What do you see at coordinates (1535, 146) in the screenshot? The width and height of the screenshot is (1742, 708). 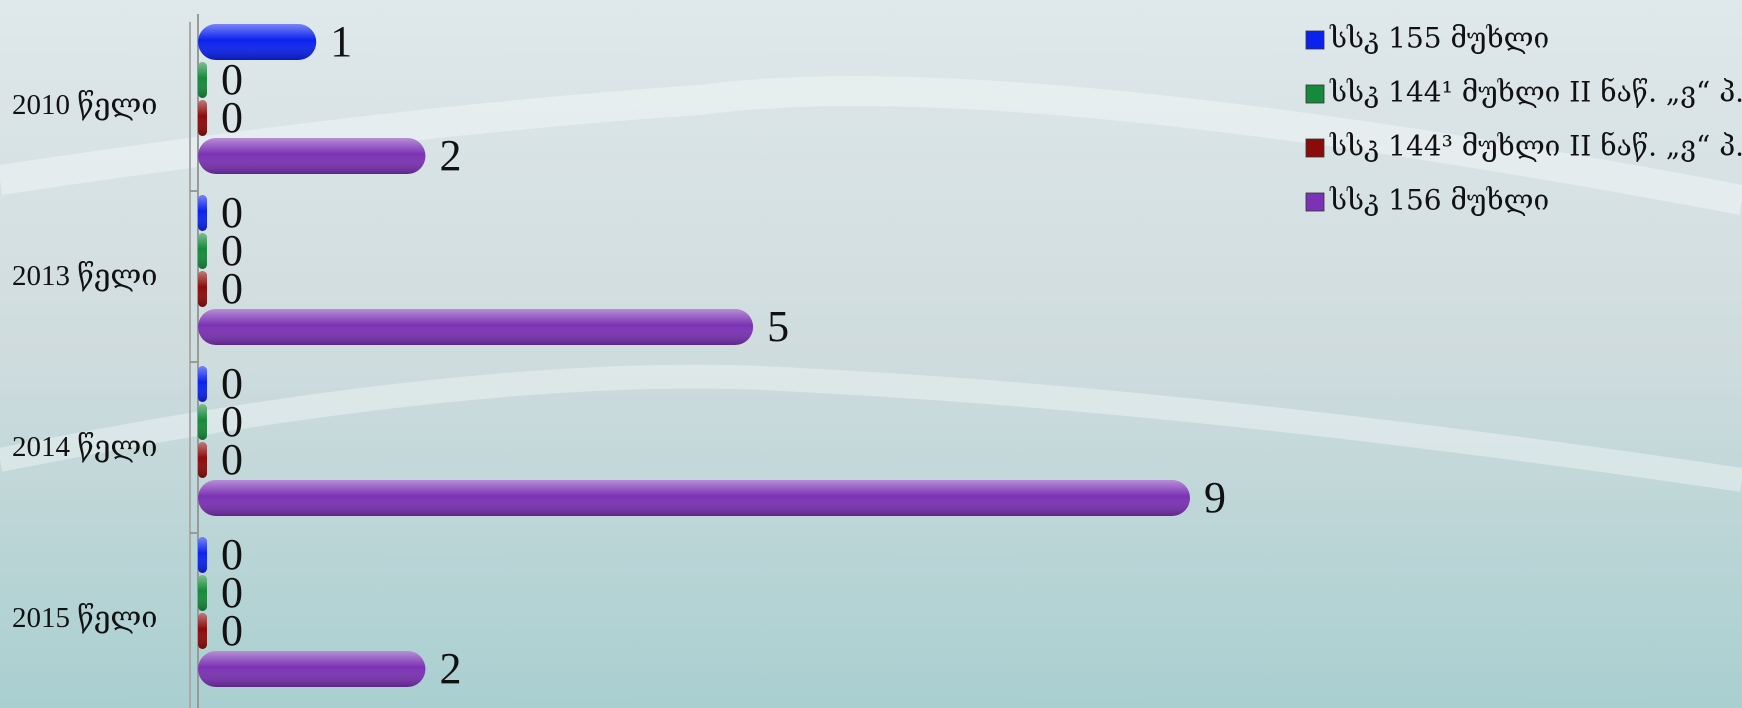 I see `legend-label: სსკ 144³ მუხლი II ნაწ. „ვ“ პ.` at bounding box center [1535, 146].